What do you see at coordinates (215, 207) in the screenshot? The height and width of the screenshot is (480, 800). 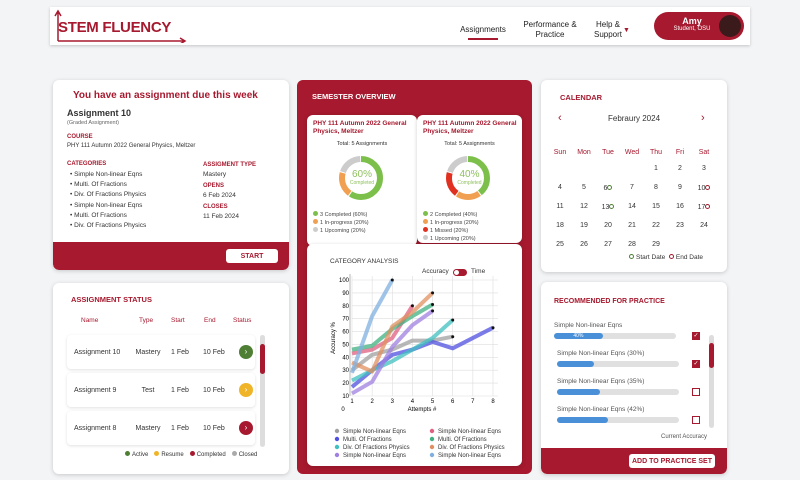 I see `closes-label: CLOSES` at bounding box center [215, 207].